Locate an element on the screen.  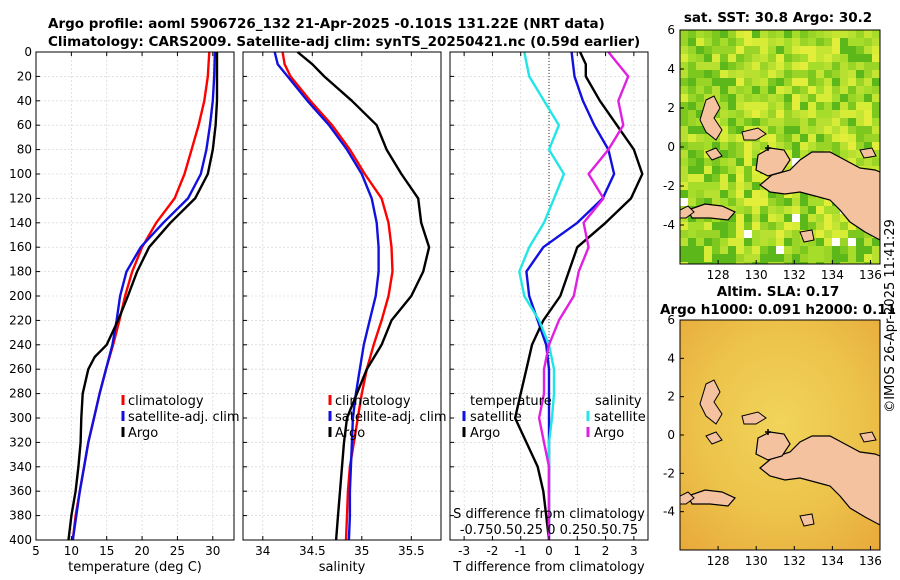
y-tick-label: 240 is located at coordinates (20, 345).